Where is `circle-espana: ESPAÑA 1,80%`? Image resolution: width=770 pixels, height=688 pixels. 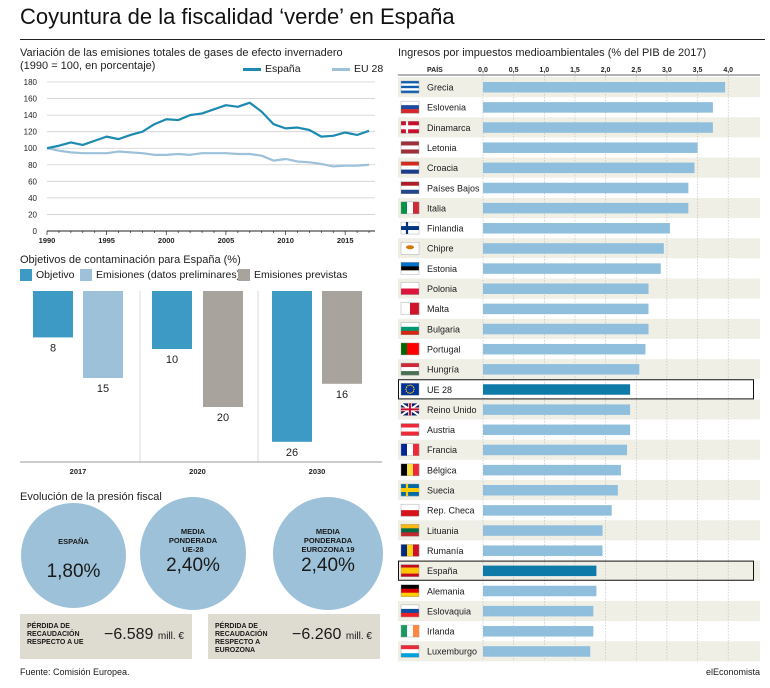 circle-espana: ESPAÑA 1,80% is located at coordinates (73, 555).